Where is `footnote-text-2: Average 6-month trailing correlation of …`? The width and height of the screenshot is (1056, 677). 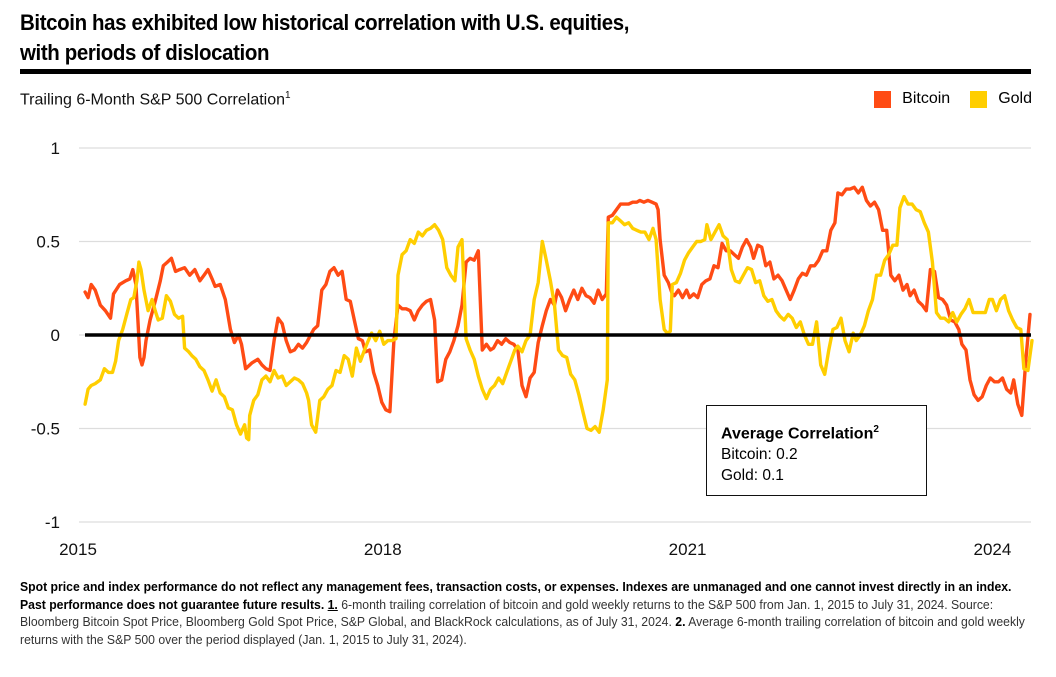 footnote-text-2: Average 6-month trailing correlation of … is located at coordinates (522, 630).